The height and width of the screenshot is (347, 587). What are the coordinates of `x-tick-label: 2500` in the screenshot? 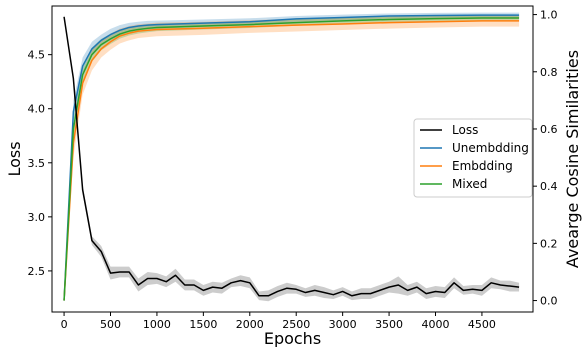 It's located at (296, 324).